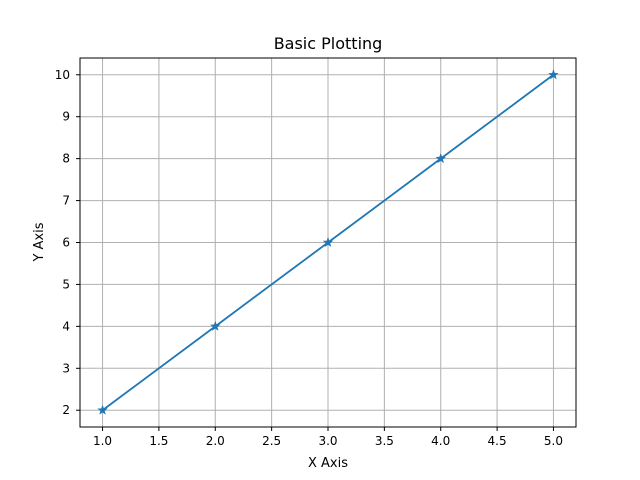 This screenshot has width=640, height=480. I want to click on y-axis-label: Y Axis, so click(39, 242).